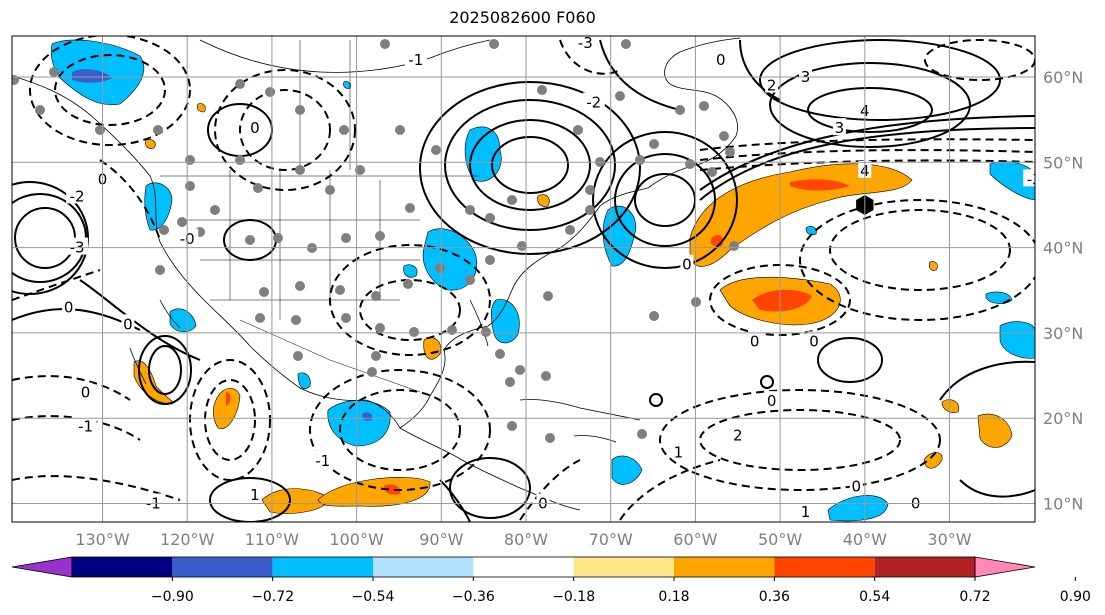 This screenshot has width=1105, height=615. What do you see at coordinates (780, 539) in the screenshot?
I see `lon-tick-label: 50°W` at bounding box center [780, 539].